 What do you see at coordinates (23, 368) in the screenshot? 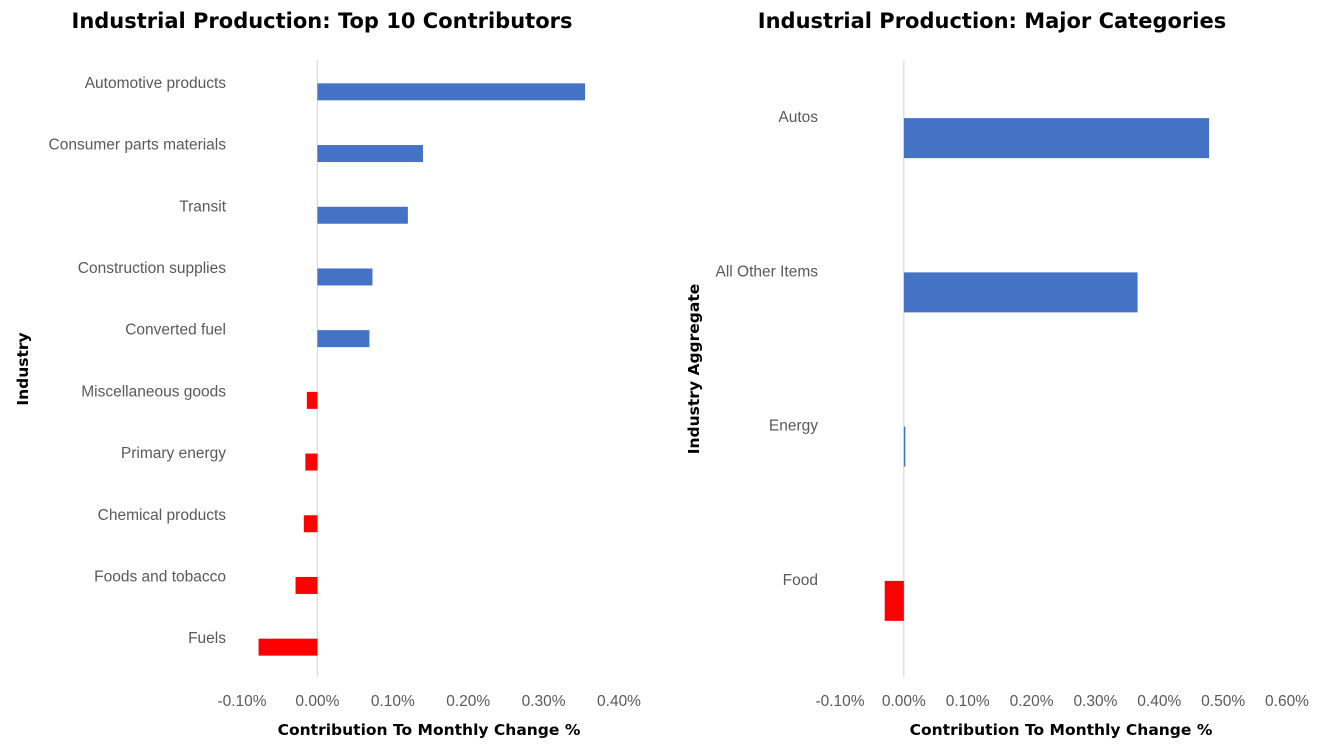
I see `y-axis-title: Industry` at bounding box center [23, 368].